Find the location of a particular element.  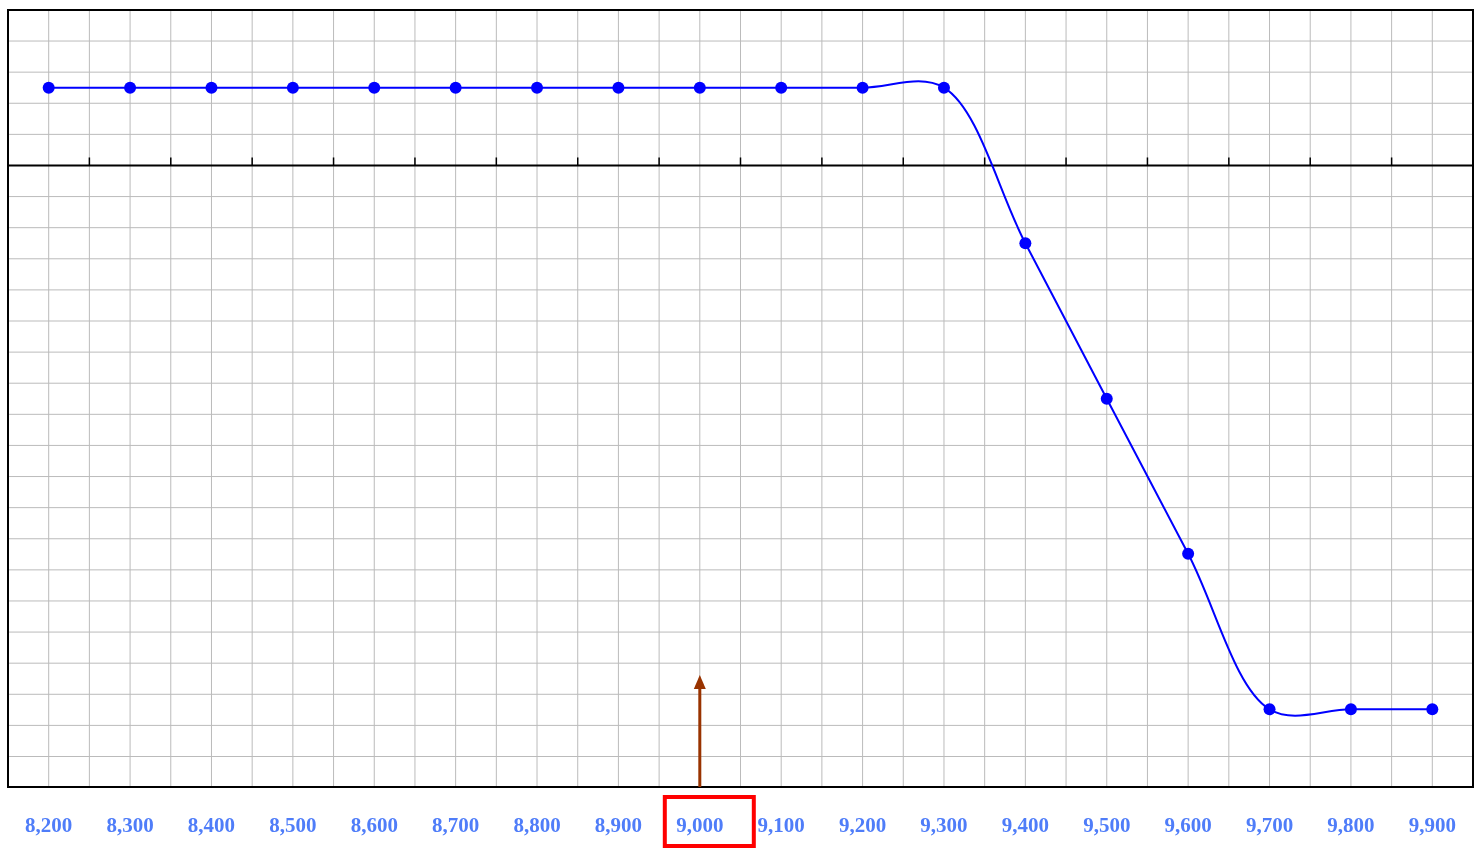

x-tick-label: 9,100 is located at coordinates (781, 825).